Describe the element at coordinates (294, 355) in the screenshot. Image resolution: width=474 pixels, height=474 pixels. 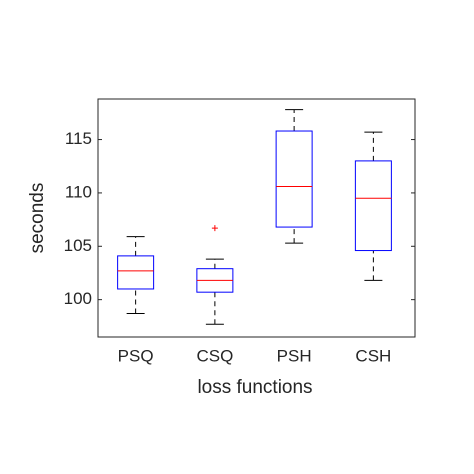
I see `x-tick-label: PSH` at that location.